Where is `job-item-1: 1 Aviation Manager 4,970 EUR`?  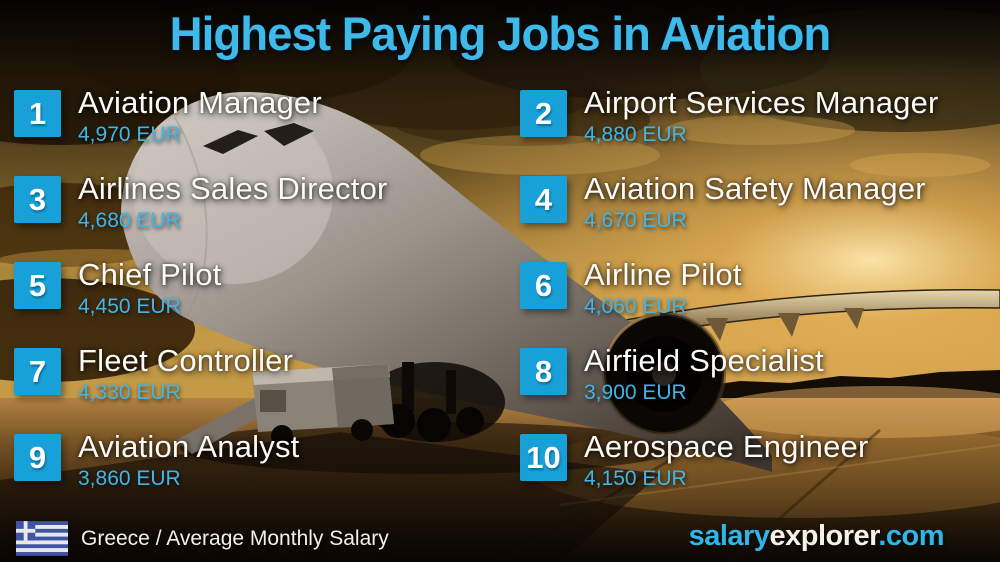
job-item-1: 1 Aviation Manager 4,970 EUR is located at coordinates (267, 128).